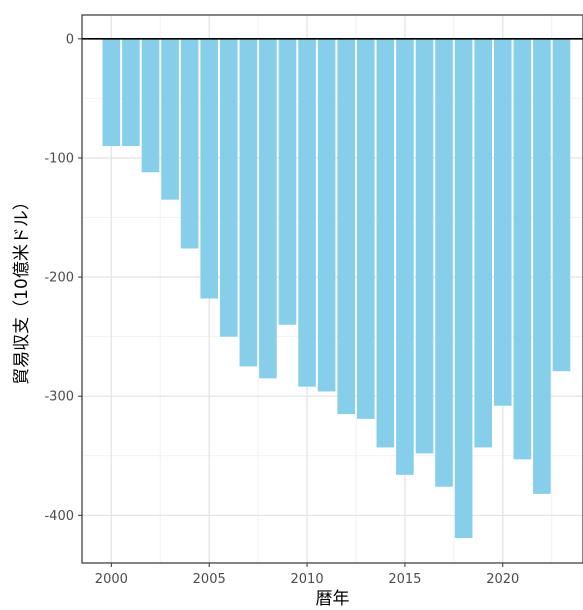  What do you see at coordinates (111, 92) in the screenshot?
I see `bar-2000` at bounding box center [111, 92].